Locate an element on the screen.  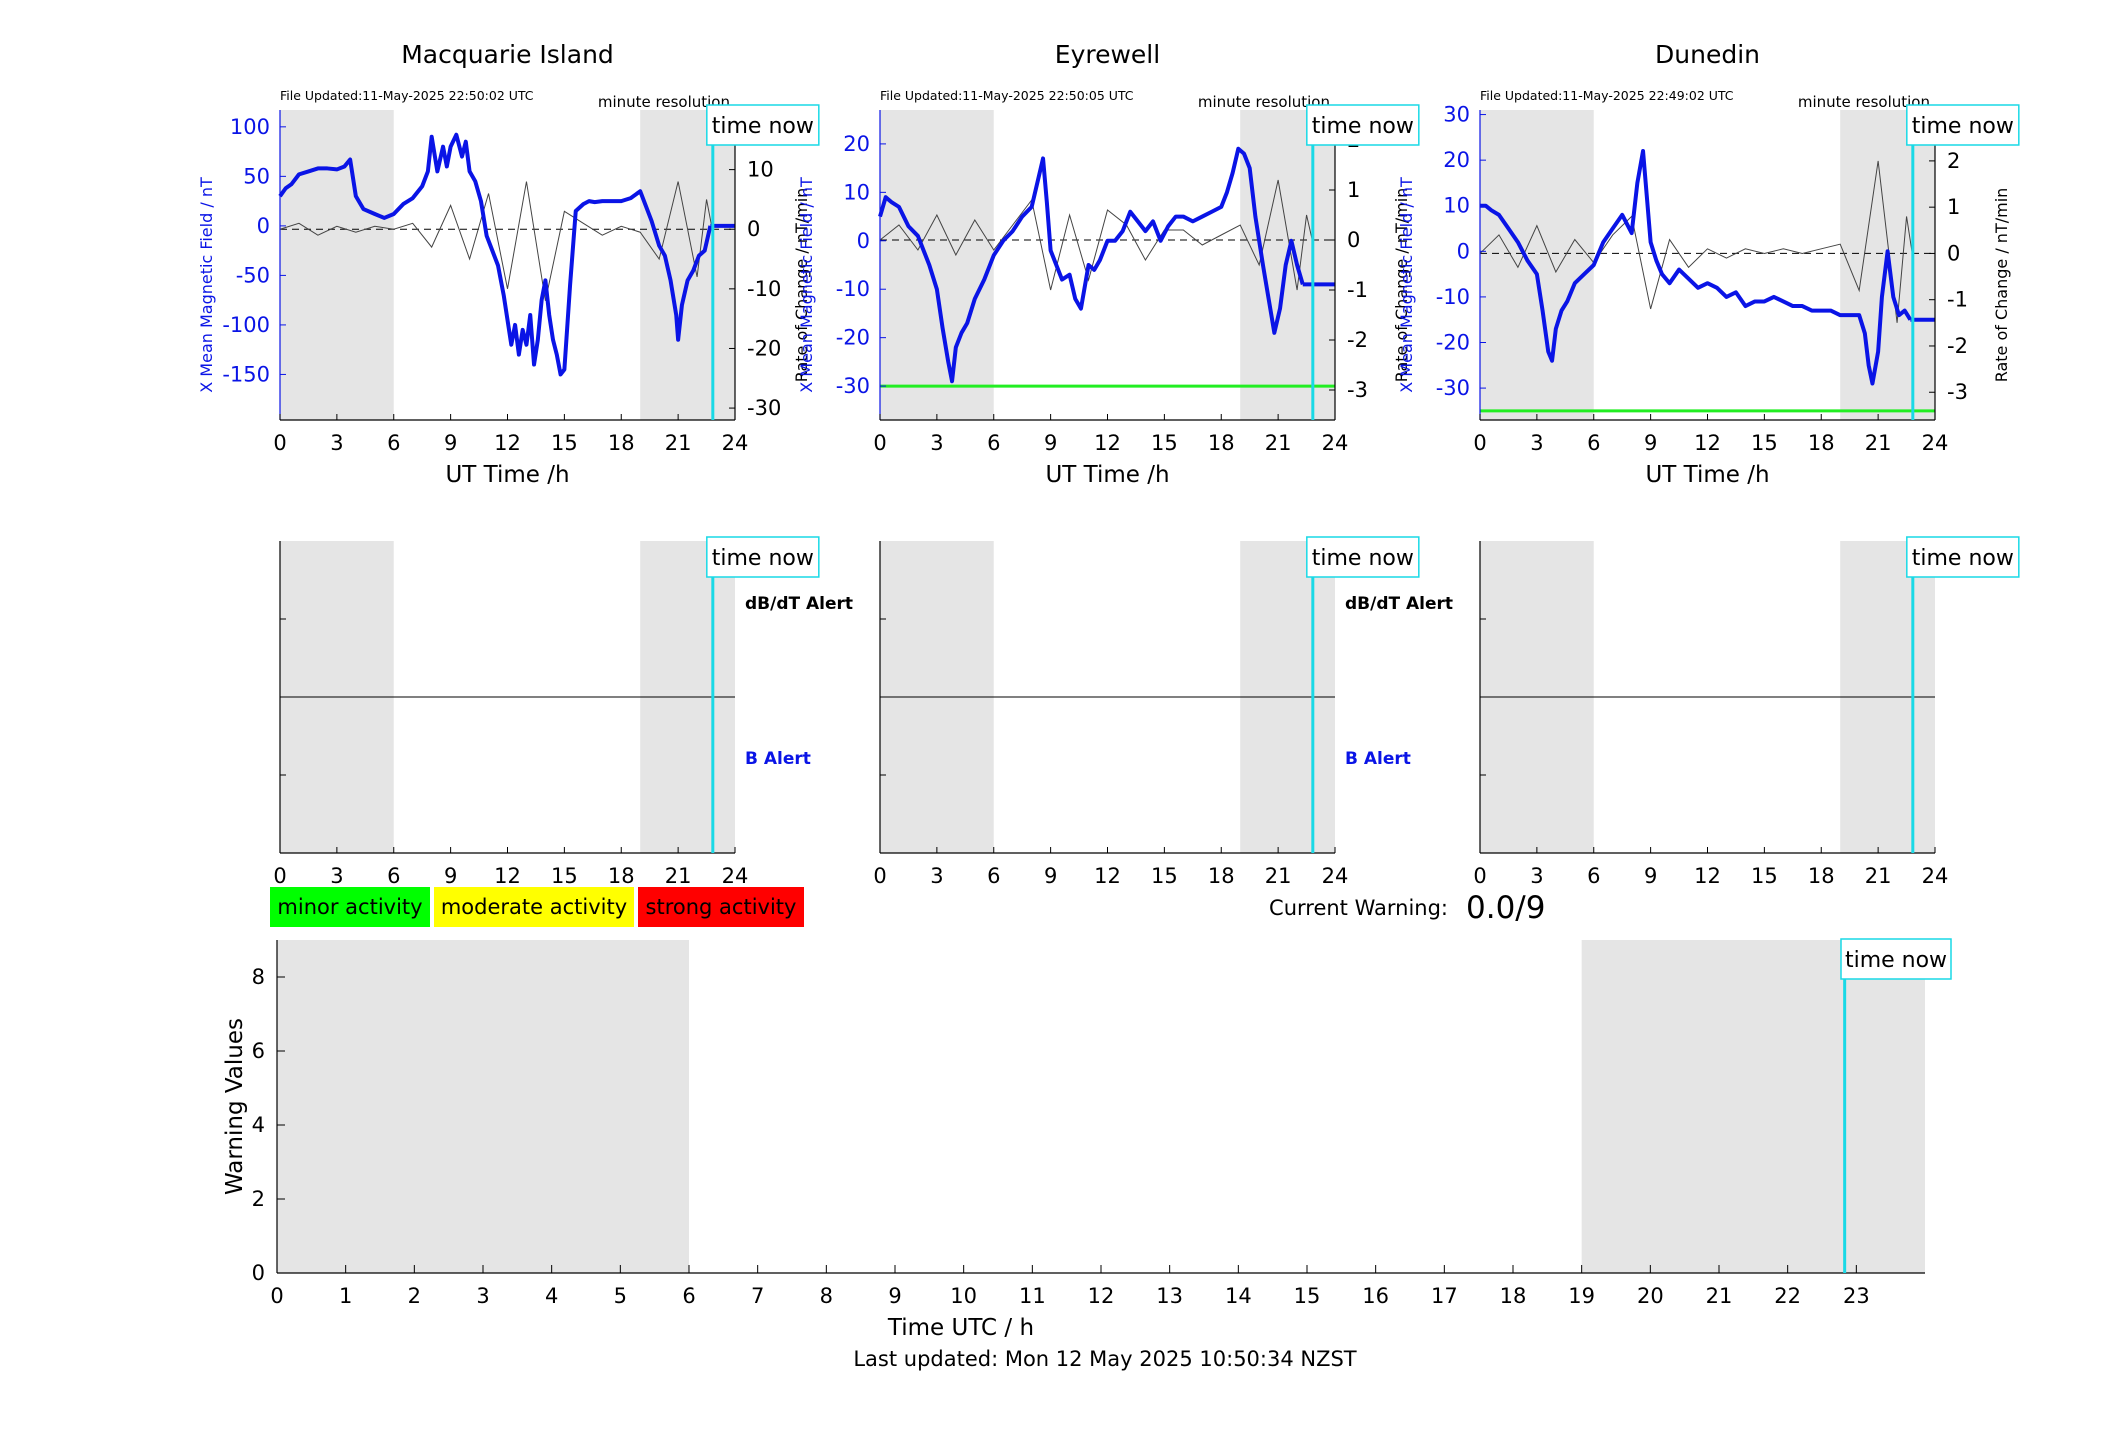
resolution-text: minute resolution is located at coordinates (664, 102).